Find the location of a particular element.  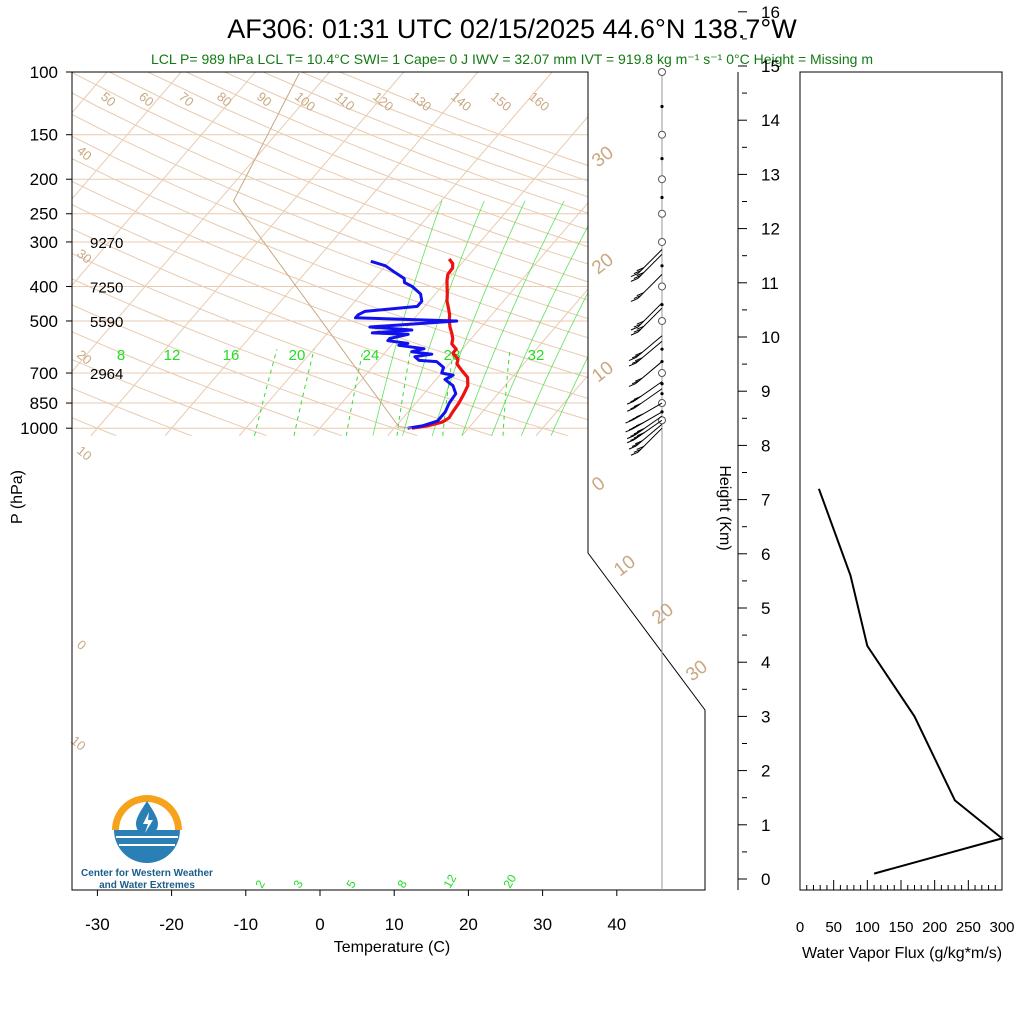

dry-adiabat-label: 10 is located at coordinates (78, 743).